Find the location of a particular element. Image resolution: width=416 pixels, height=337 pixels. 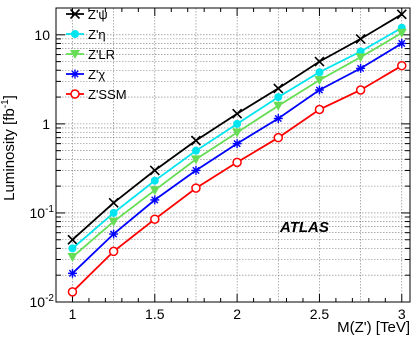

x-tick-label: 2 is located at coordinates (237, 314).